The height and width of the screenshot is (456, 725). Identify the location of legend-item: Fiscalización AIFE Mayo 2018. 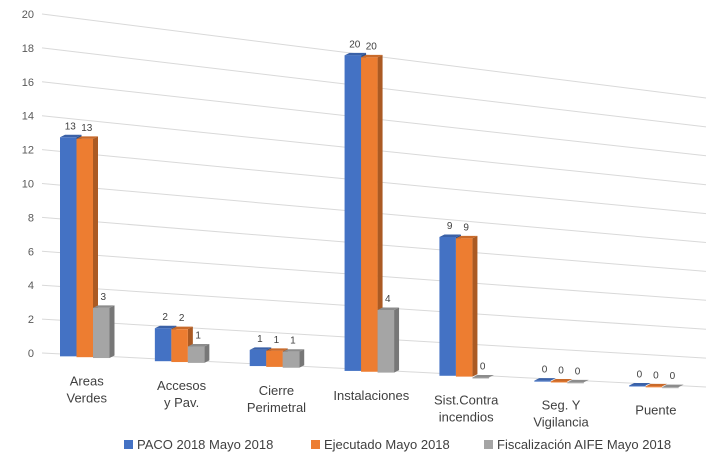
(577, 444).